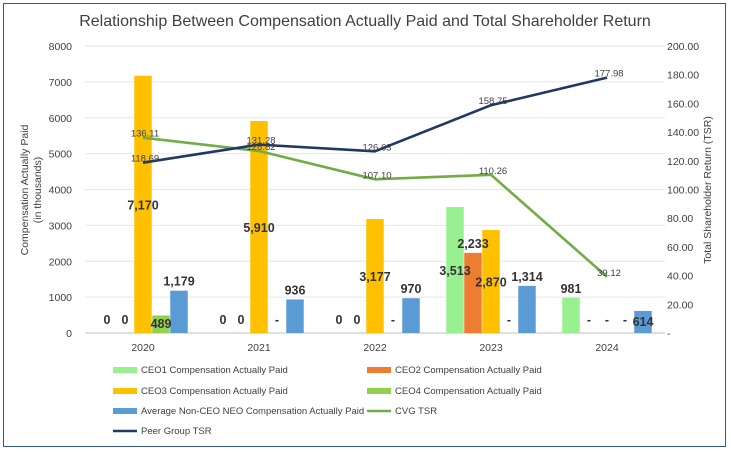 Image resolution: width=731 pixels, height=452 pixels. What do you see at coordinates (61, 262) in the screenshot?
I see `left-tick-label: 2000` at bounding box center [61, 262].